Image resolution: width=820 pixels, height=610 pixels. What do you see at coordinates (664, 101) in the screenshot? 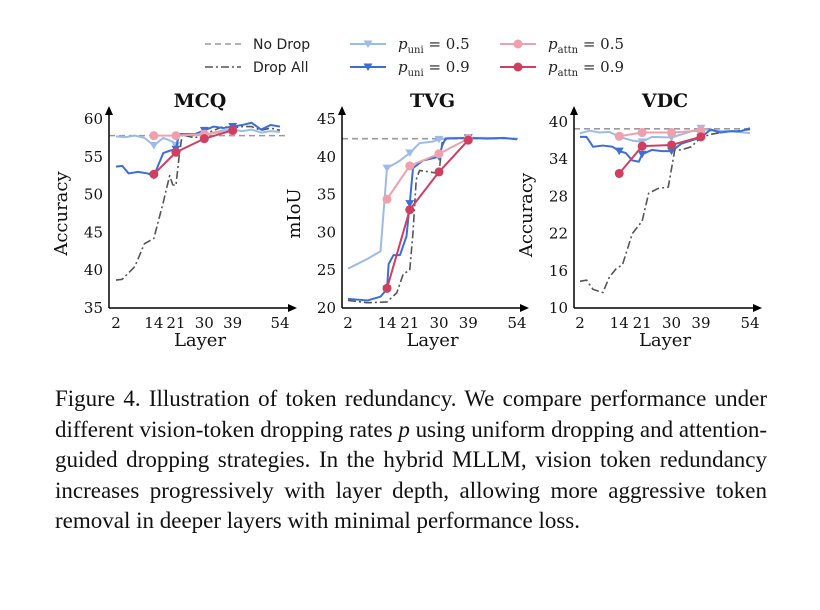
I see `chart-title: VDC` at bounding box center [664, 101].